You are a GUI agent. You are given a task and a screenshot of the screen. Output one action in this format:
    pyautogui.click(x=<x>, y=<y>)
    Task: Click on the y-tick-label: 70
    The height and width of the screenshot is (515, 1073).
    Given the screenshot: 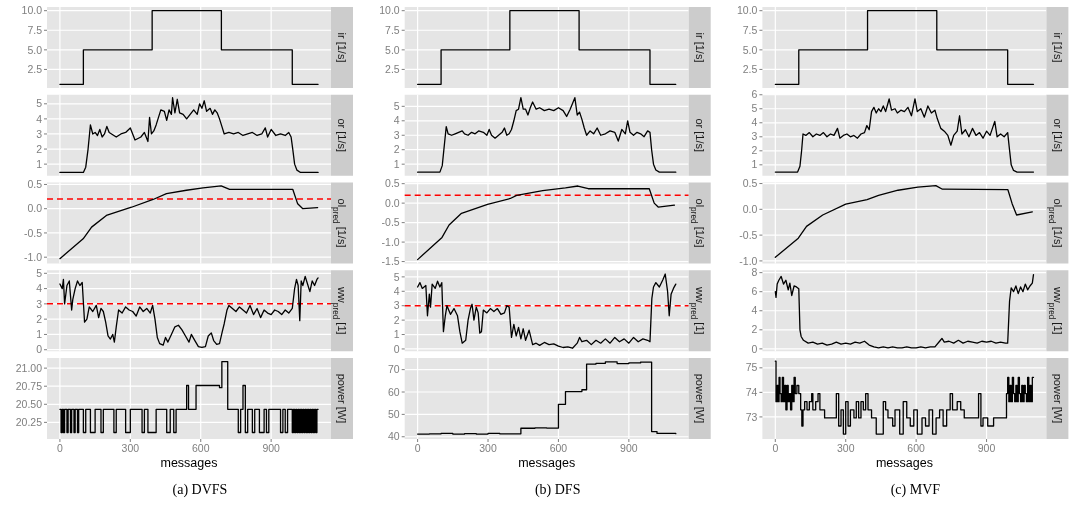 What is the action you would take?
    pyautogui.click(x=394, y=369)
    